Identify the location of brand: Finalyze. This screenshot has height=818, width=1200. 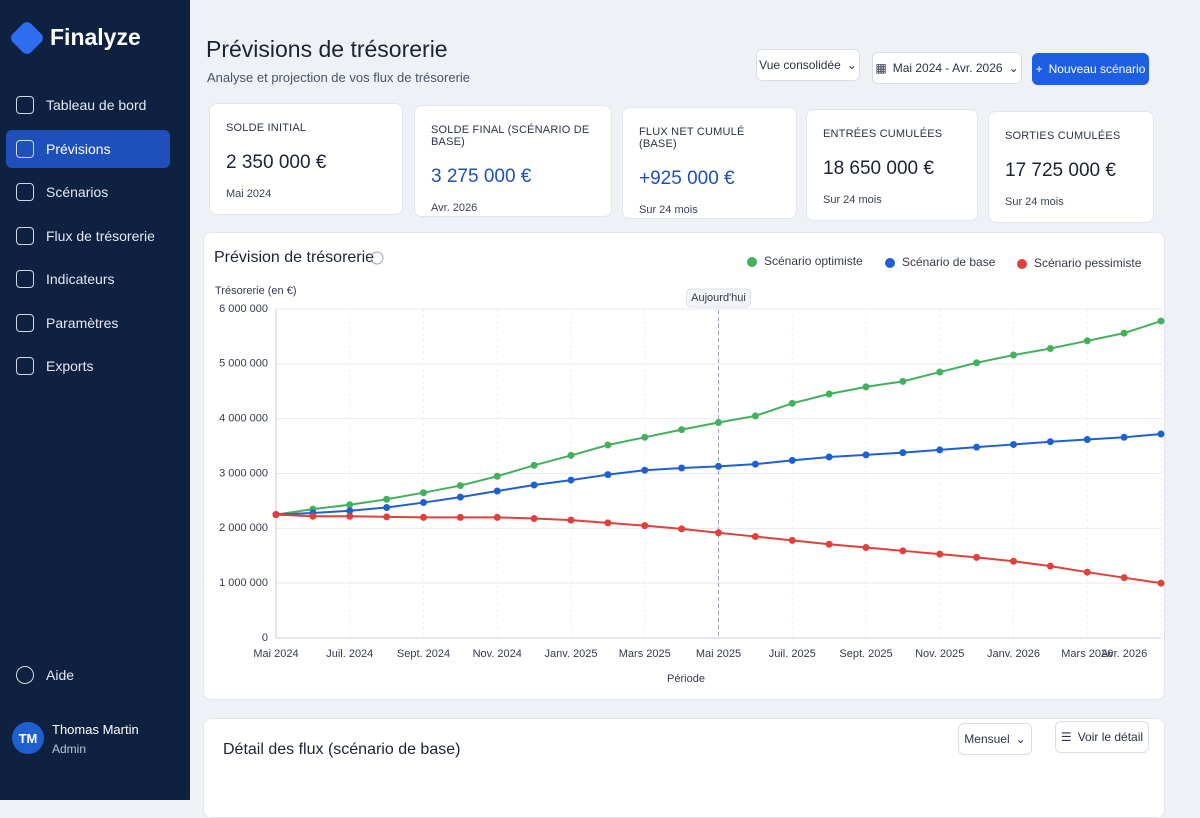
(74, 37).